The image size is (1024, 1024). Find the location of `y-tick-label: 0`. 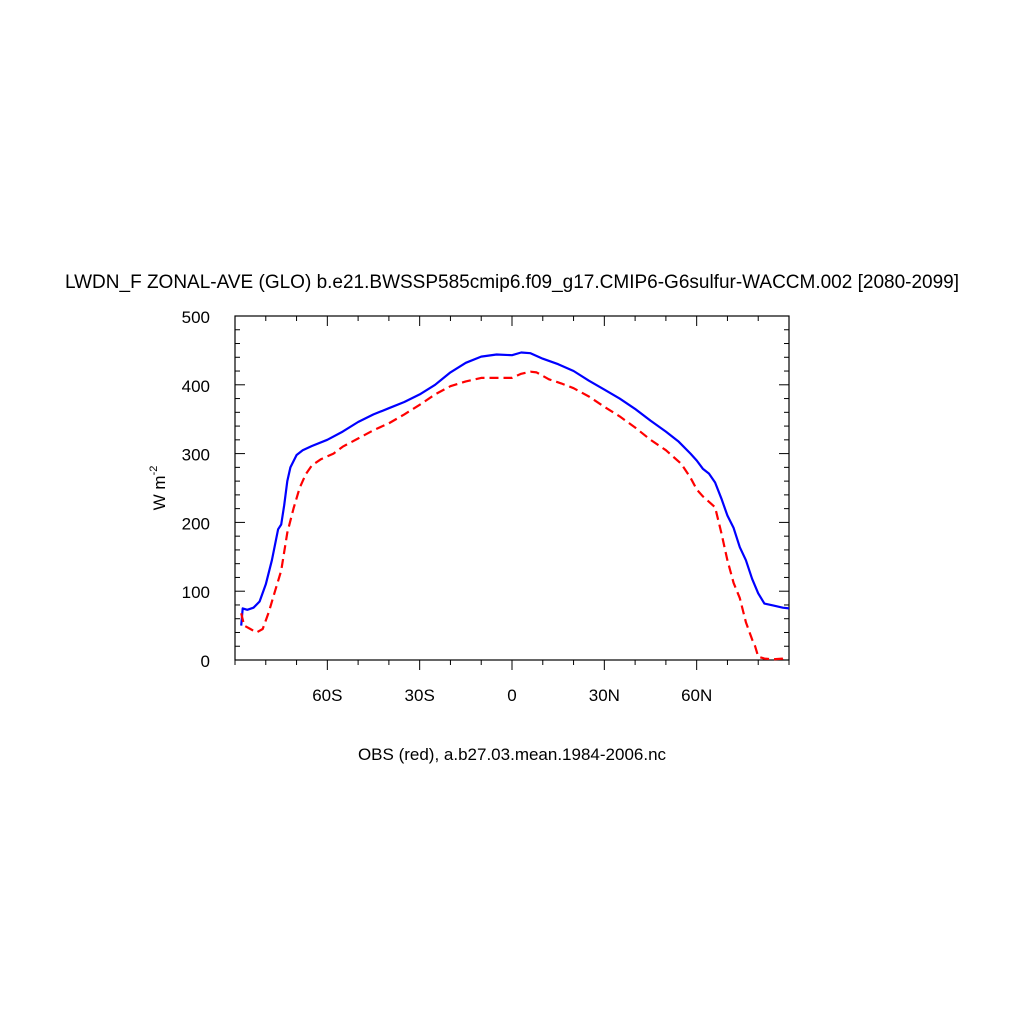

y-tick-label: 0 is located at coordinates (205, 661).